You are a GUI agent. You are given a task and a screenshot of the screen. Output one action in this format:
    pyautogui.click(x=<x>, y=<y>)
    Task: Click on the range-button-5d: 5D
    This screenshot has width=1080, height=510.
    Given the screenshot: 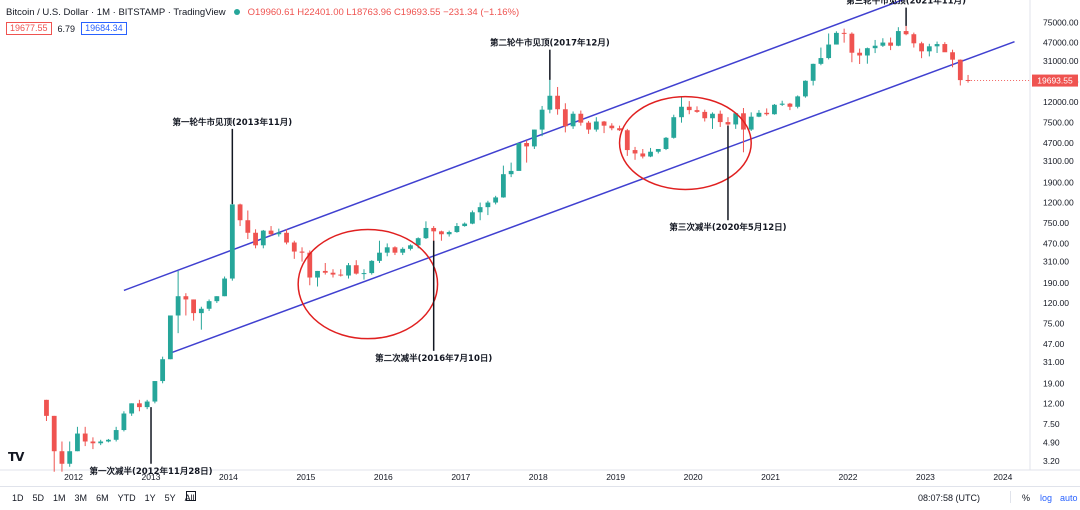 What is the action you would take?
    pyautogui.click(x=38, y=498)
    